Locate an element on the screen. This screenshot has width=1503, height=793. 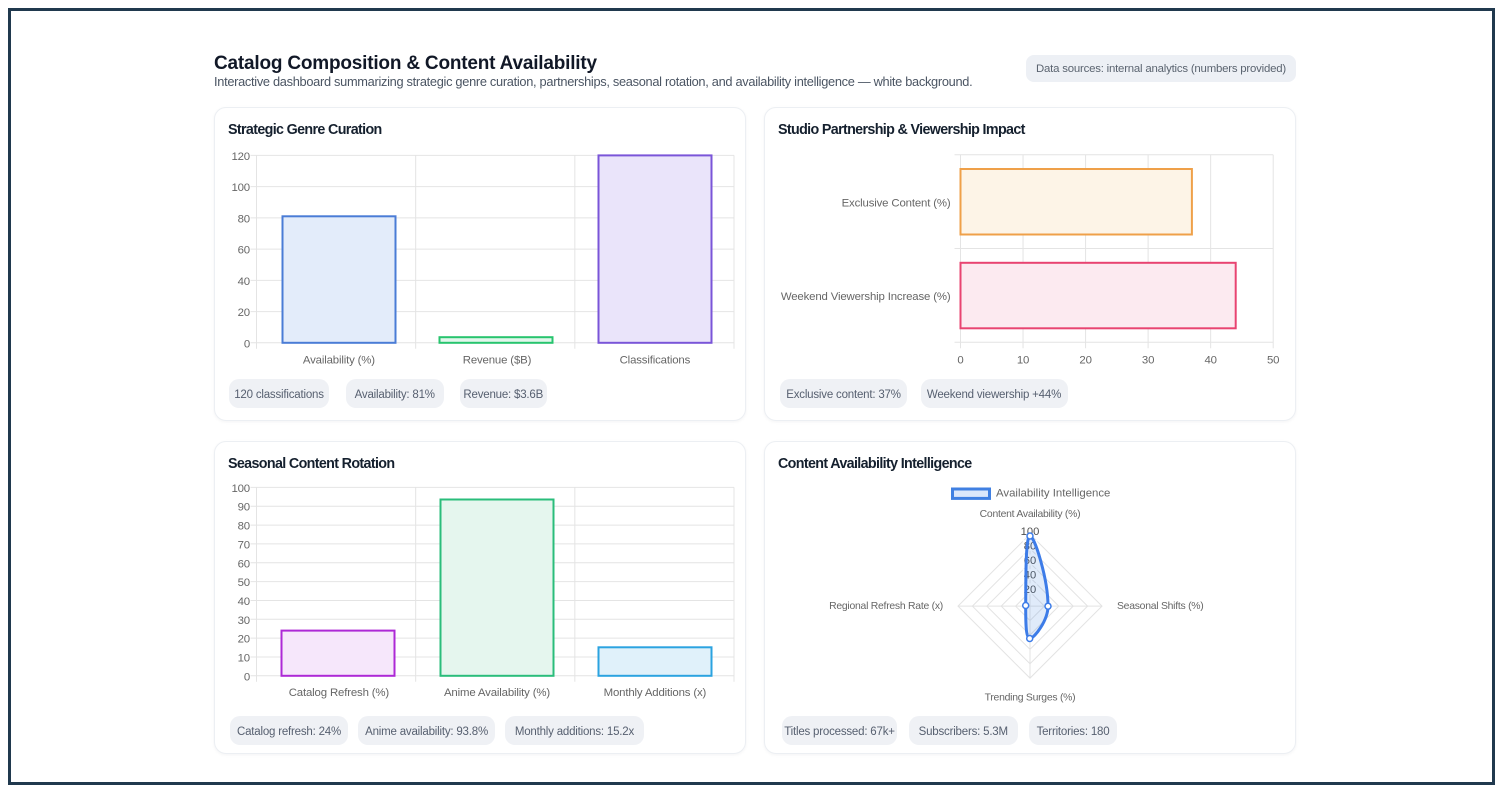
svg-text: Catalog Refresh (%) is located at coordinates (339, 693).